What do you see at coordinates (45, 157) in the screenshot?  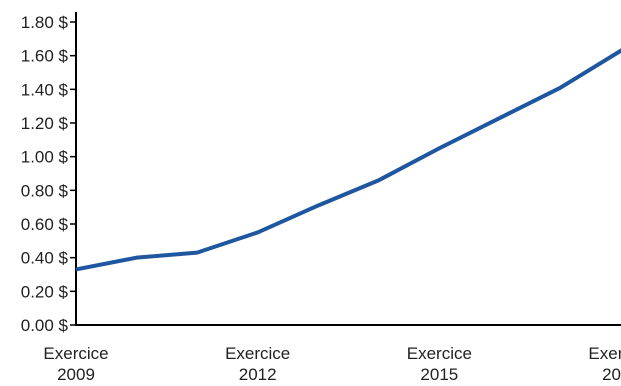 I see `y-tick-label: 1.00 $` at bounding box center [45, 157].